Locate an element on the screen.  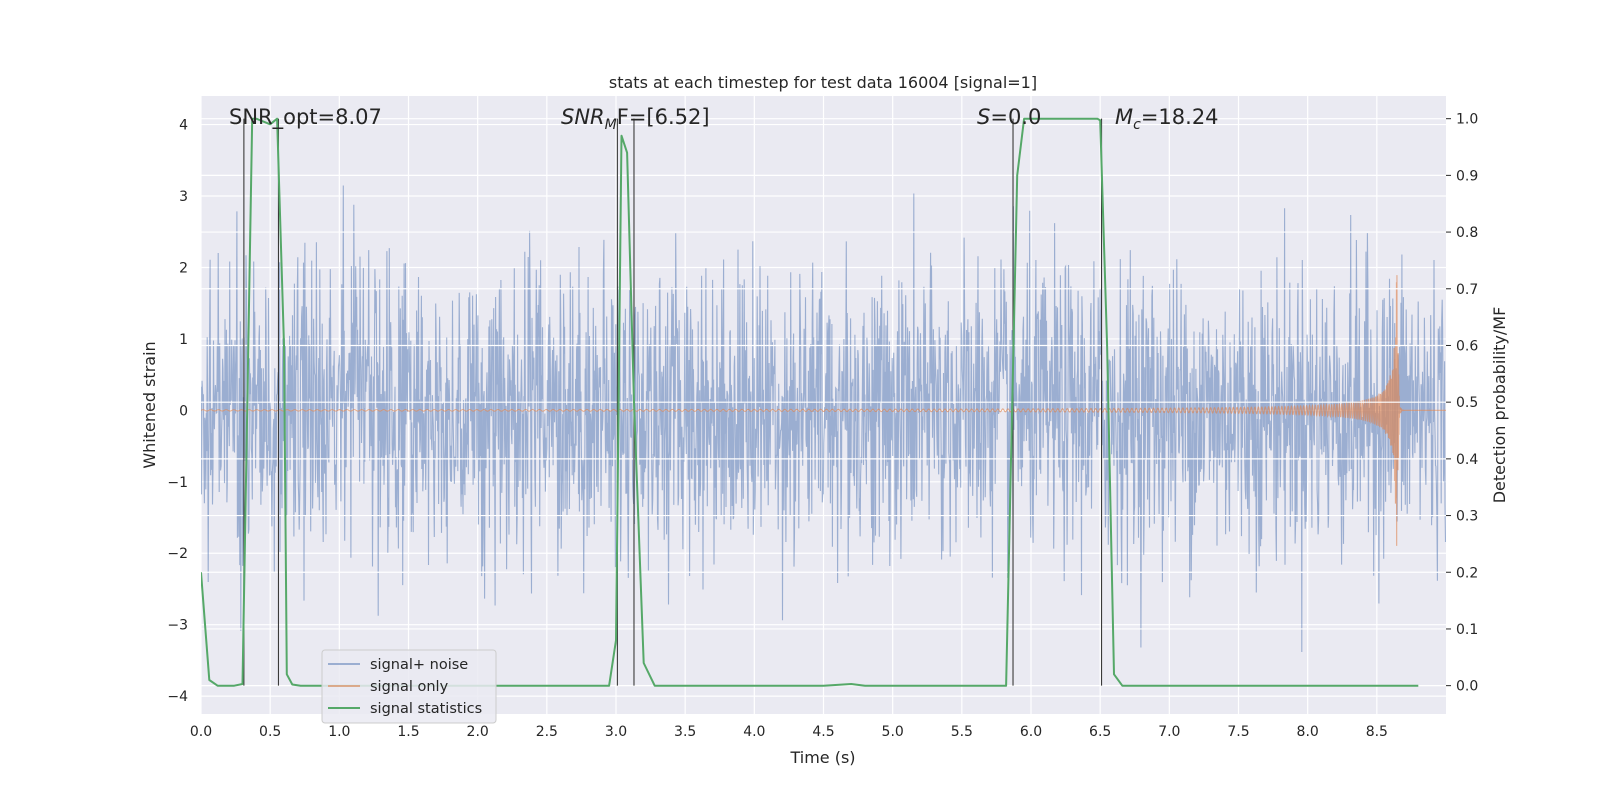
legend-box is located at coordinates (409, 686).